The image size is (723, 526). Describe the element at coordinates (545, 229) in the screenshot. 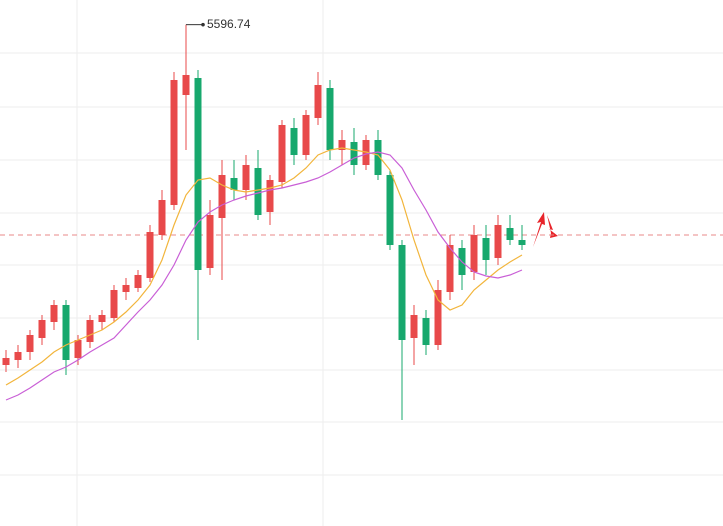

I see `trend-arrows` at that location.